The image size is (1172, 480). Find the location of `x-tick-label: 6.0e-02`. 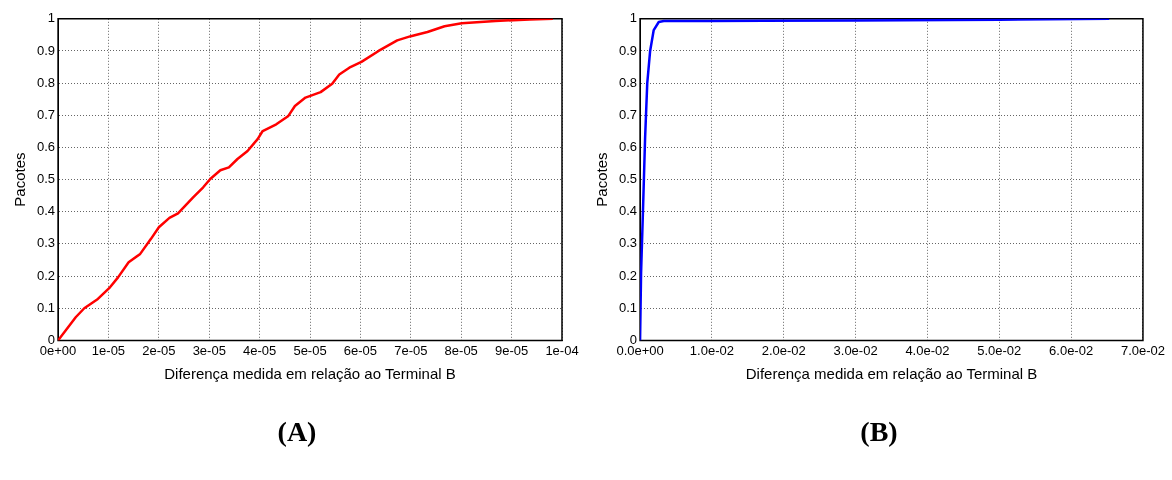

x-tick-label: 6.0e-02 is located at coordinates (1071, 350).